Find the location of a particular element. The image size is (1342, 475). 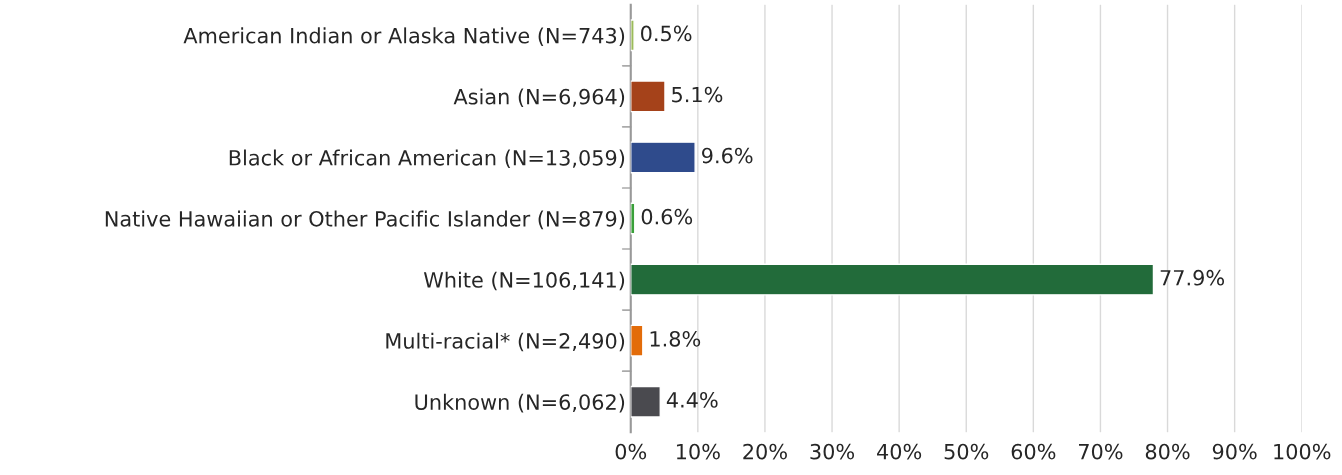

y-tick-label: White (N=106,141) is located at coordinates (524, 281).